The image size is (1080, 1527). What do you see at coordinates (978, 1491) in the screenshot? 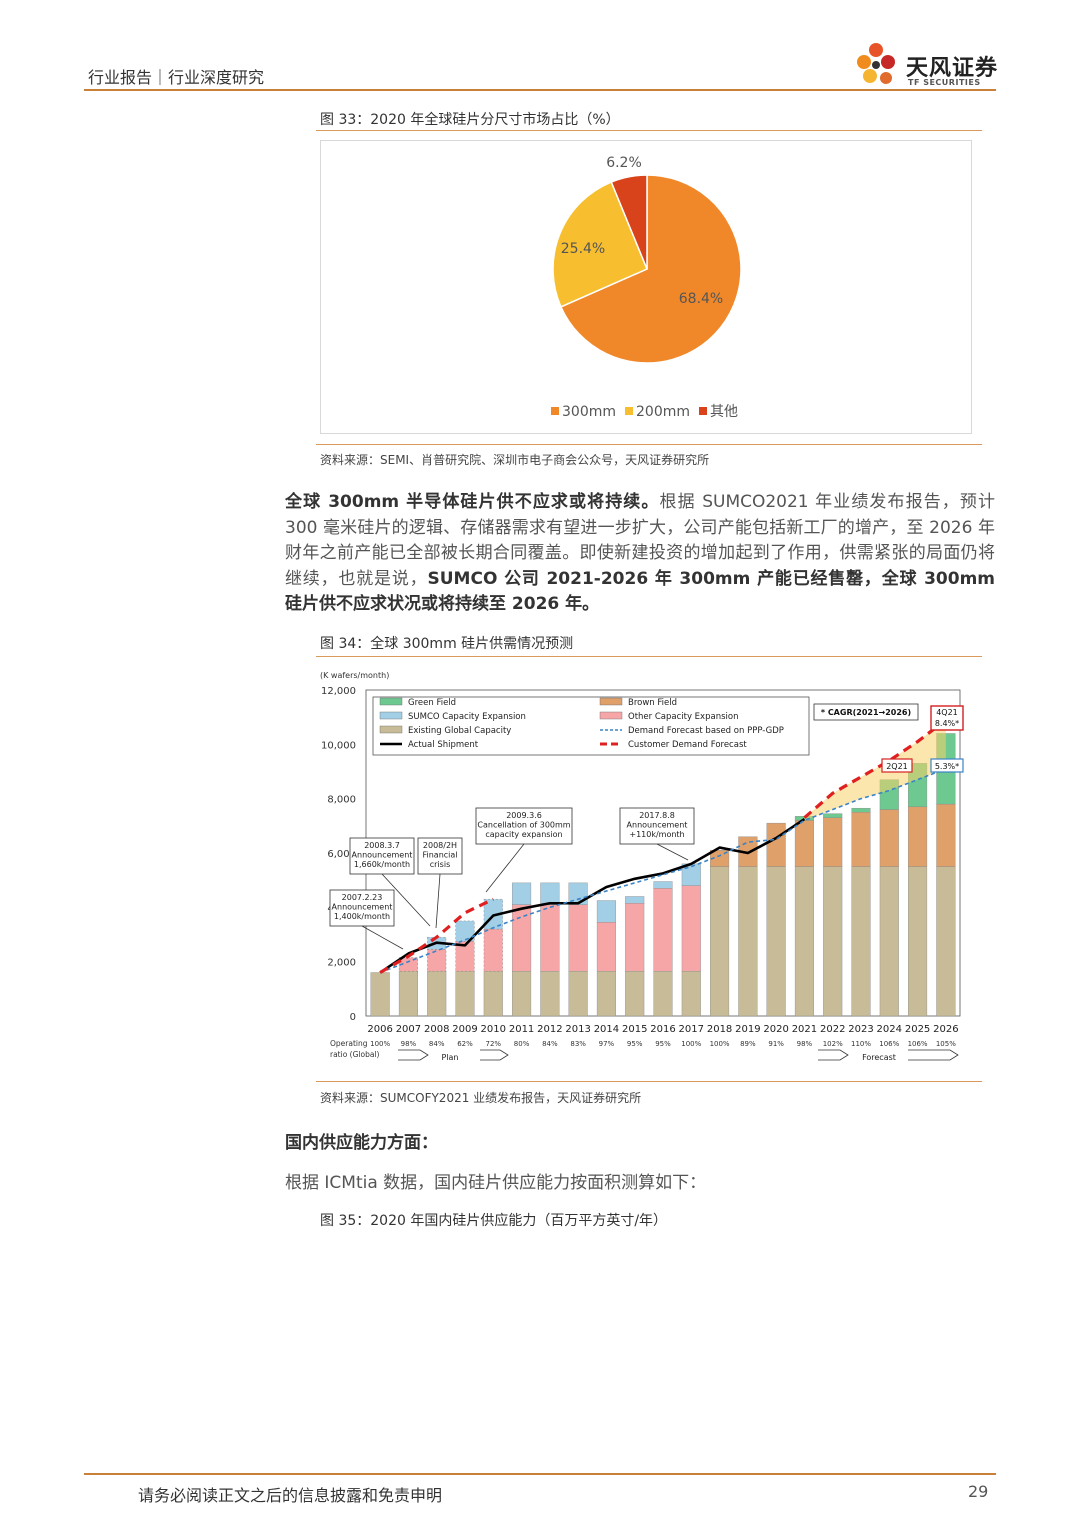
I see `page-number: 29` at bounding box center [978, 1491].